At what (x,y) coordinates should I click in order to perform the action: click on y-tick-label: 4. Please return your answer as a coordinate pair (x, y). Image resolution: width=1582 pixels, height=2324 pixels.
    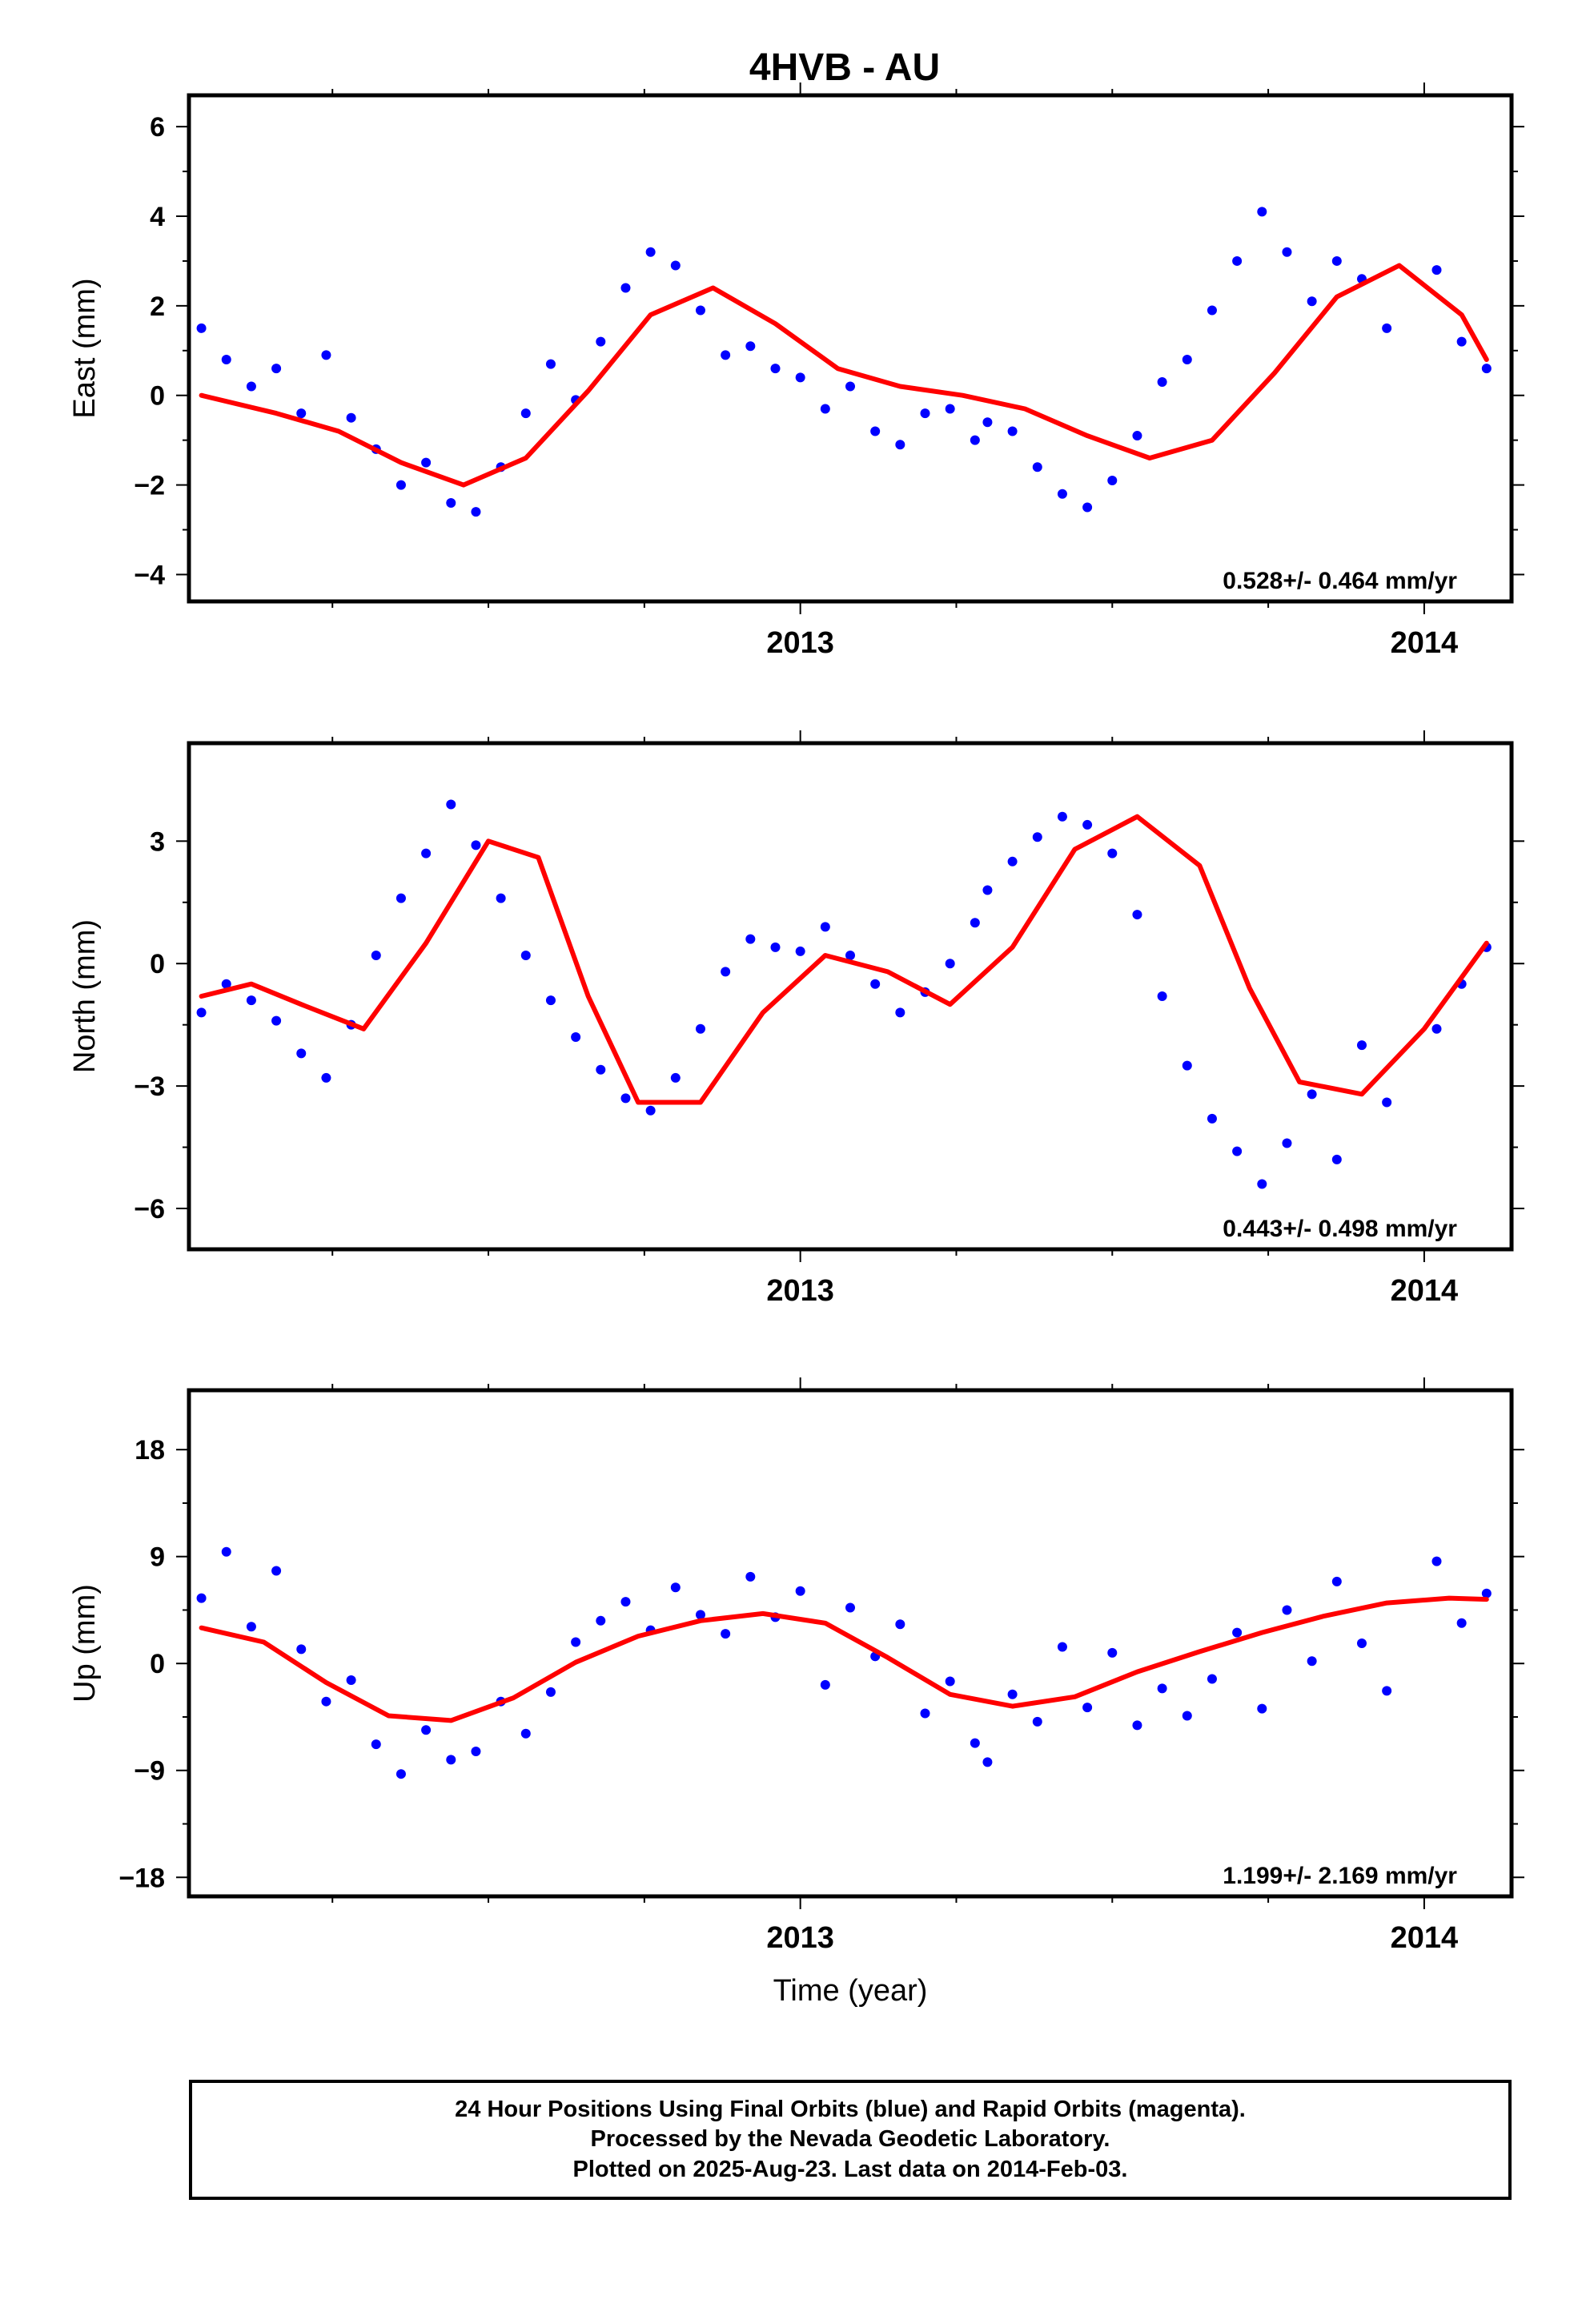
    Looking at the image, I should click on (157, 217).